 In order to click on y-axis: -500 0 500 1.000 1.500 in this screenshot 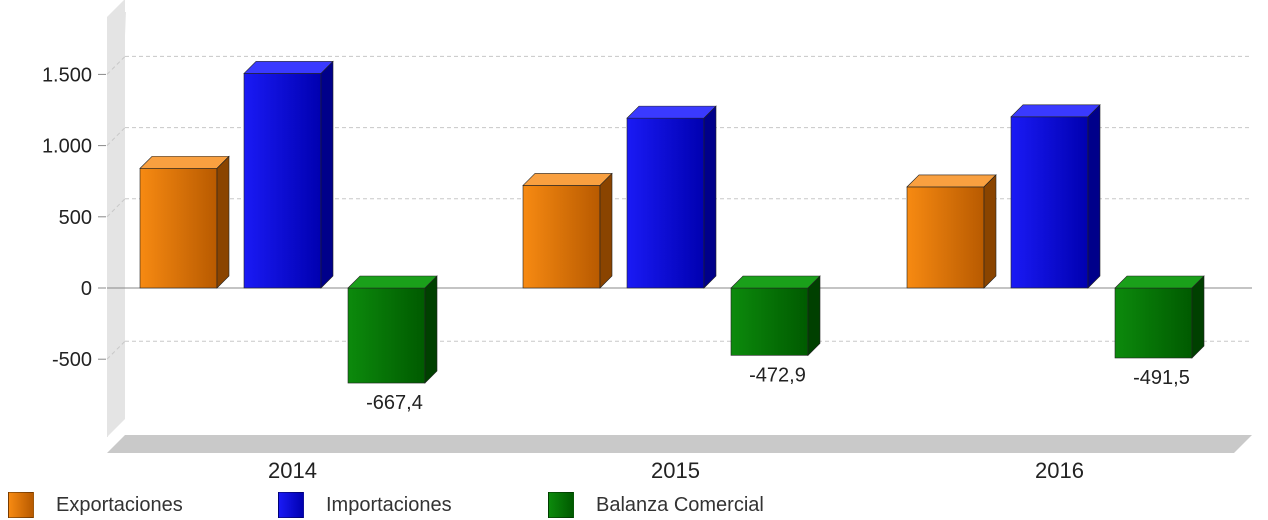, I will do `click(74, 217)`.